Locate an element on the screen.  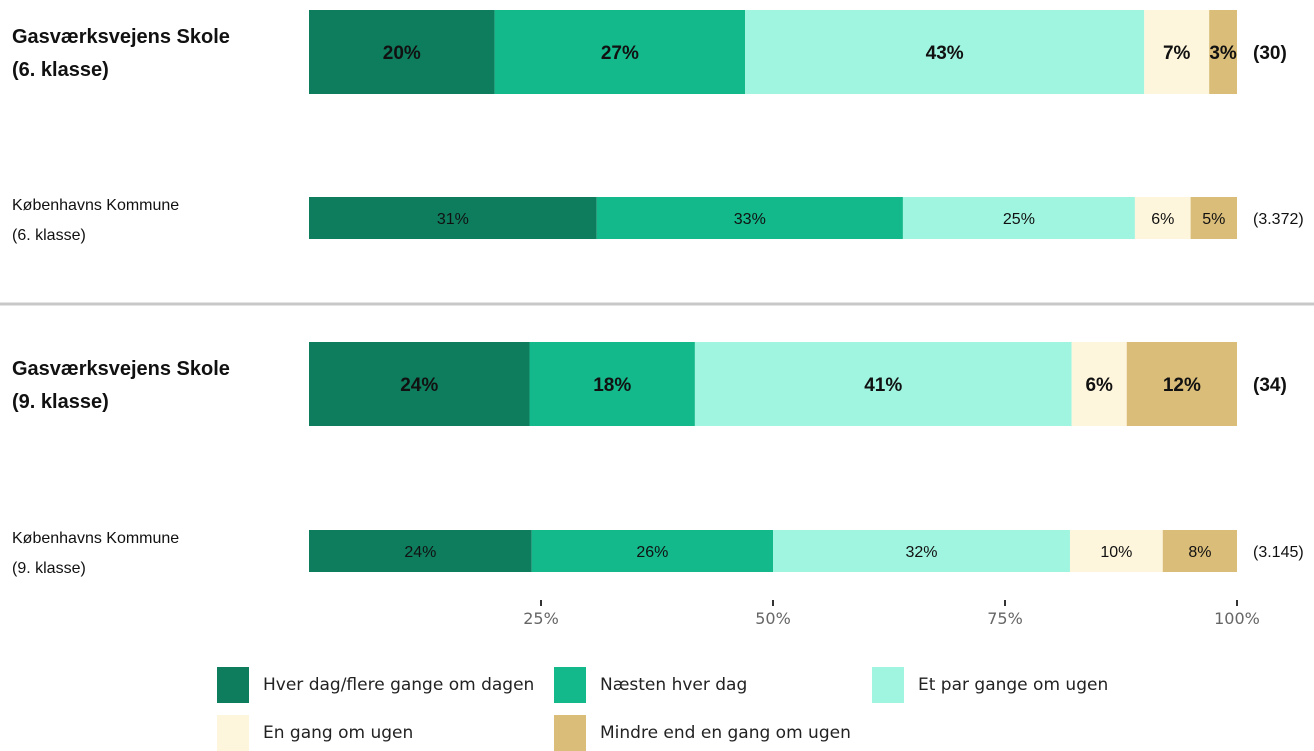
data-label-r1-s3: 43% is located at coordinates (945, 53).